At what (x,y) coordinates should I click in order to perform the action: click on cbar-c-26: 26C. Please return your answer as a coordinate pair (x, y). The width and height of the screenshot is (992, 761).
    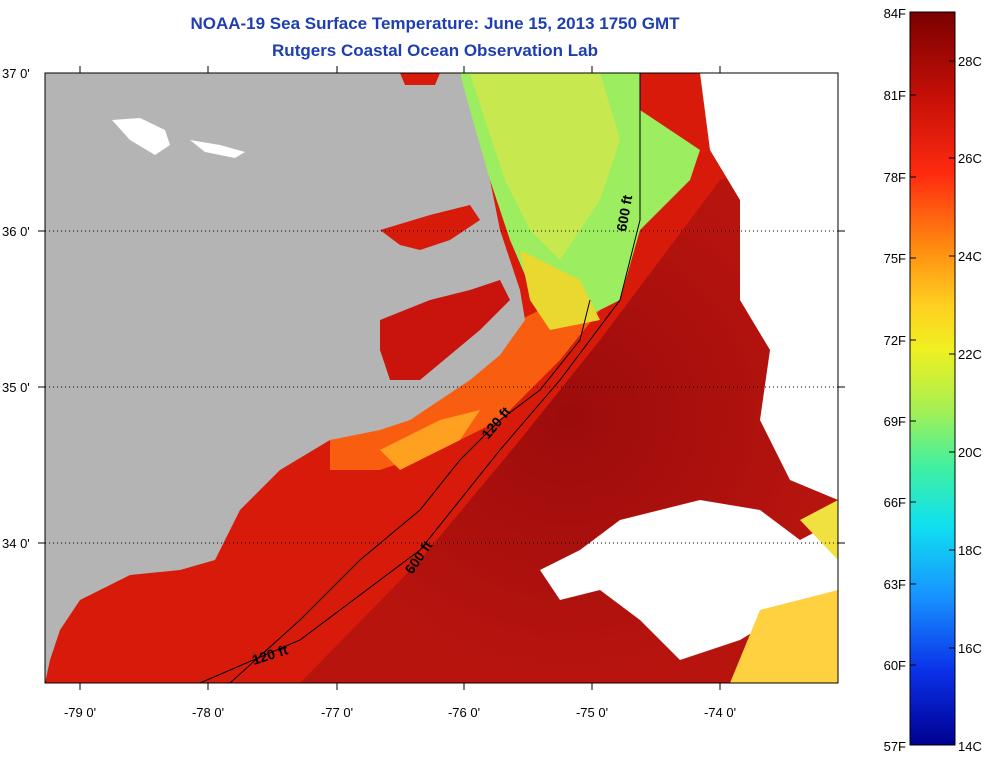
    Looking at the image, I should click on (970, 158).